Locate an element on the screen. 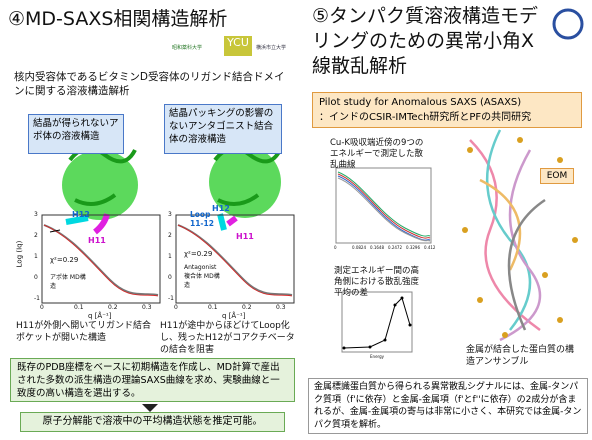 The width and height of the screenshot is (592, 440). conclusion-text: 原子分解能で溶液中の平均構造状態を推定可能。 is located at coordinates (152, 421).